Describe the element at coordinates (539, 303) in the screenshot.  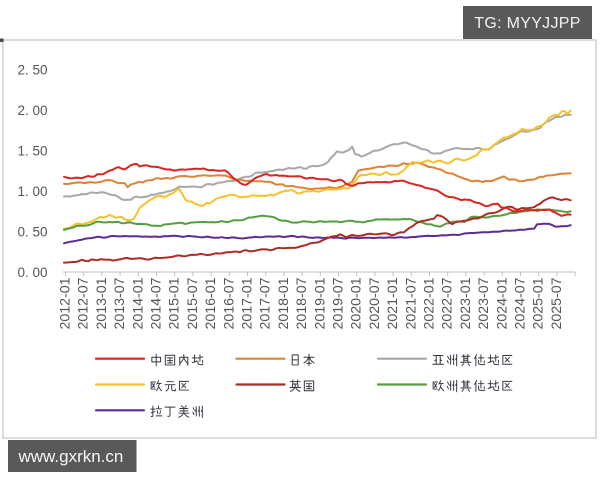
I see `svg-text: 2025-01` at that location.